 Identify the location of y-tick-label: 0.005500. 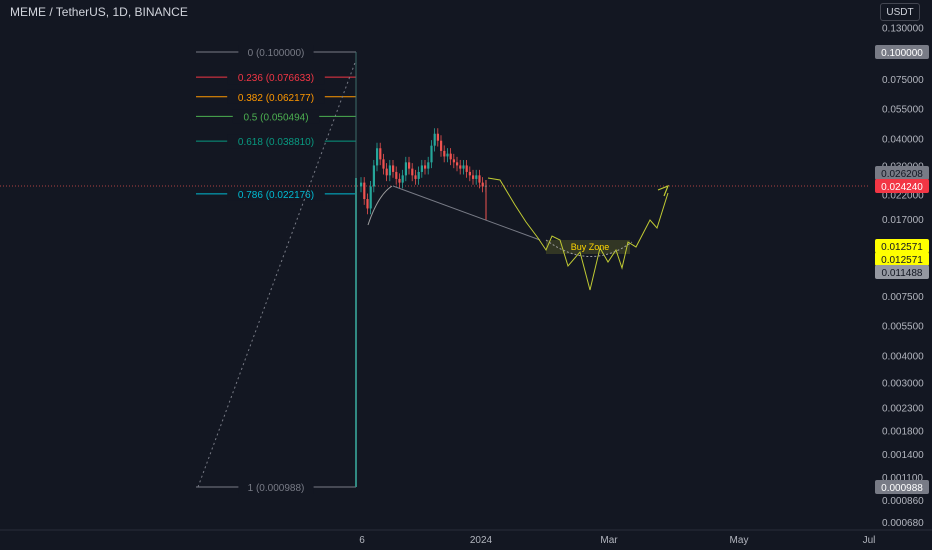
(903, 326).